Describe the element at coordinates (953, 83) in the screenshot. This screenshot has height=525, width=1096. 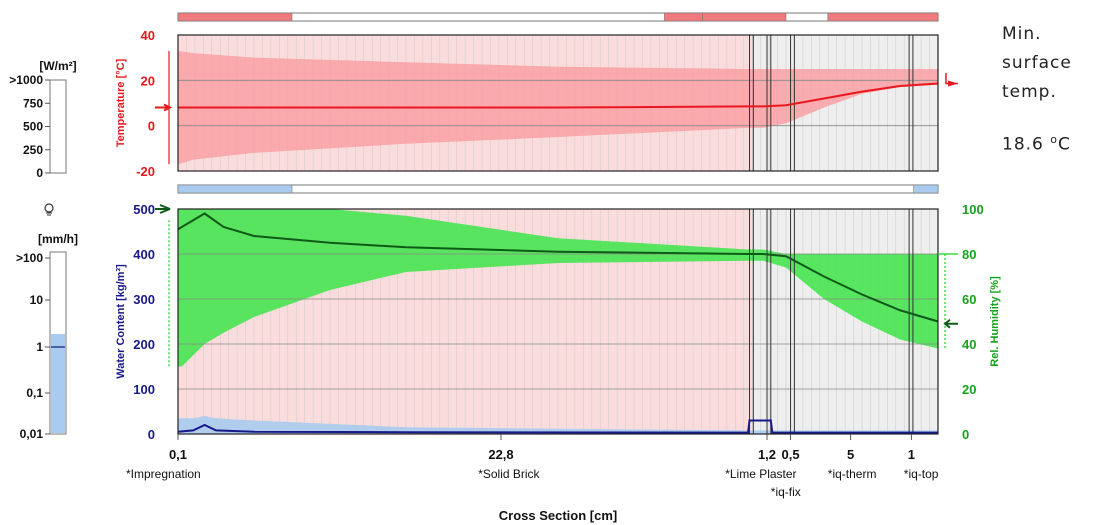
I see `right-temperature-arrow` at that location.